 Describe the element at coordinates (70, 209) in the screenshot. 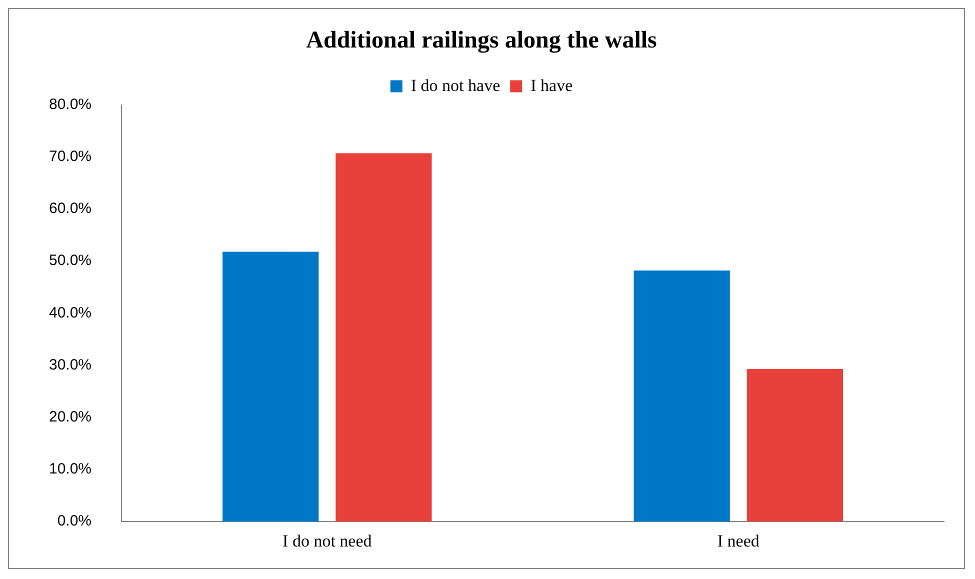

I see `y-tick-label: 60.0%` at that location.